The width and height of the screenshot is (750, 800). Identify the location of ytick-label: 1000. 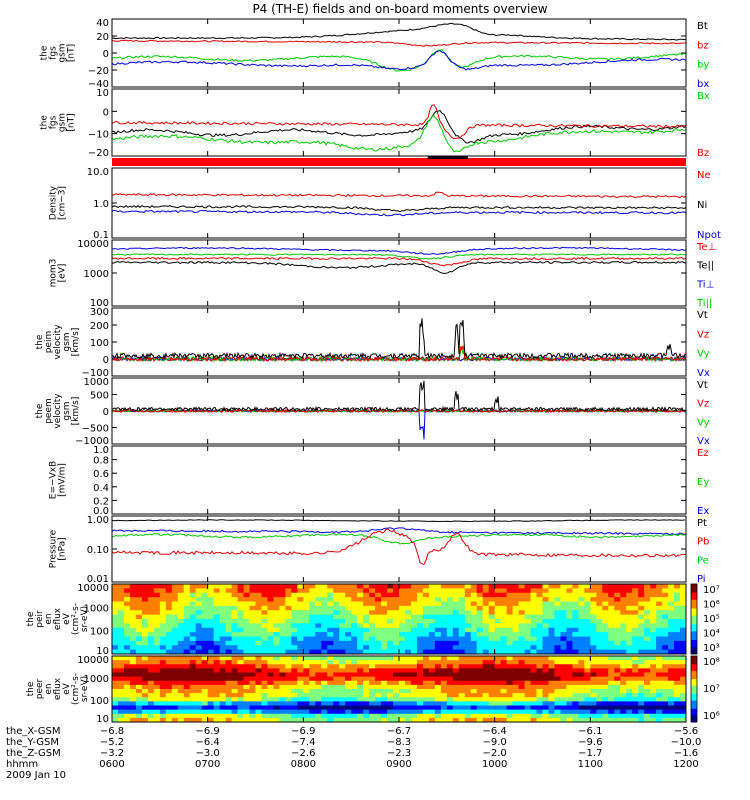
(96, 274).